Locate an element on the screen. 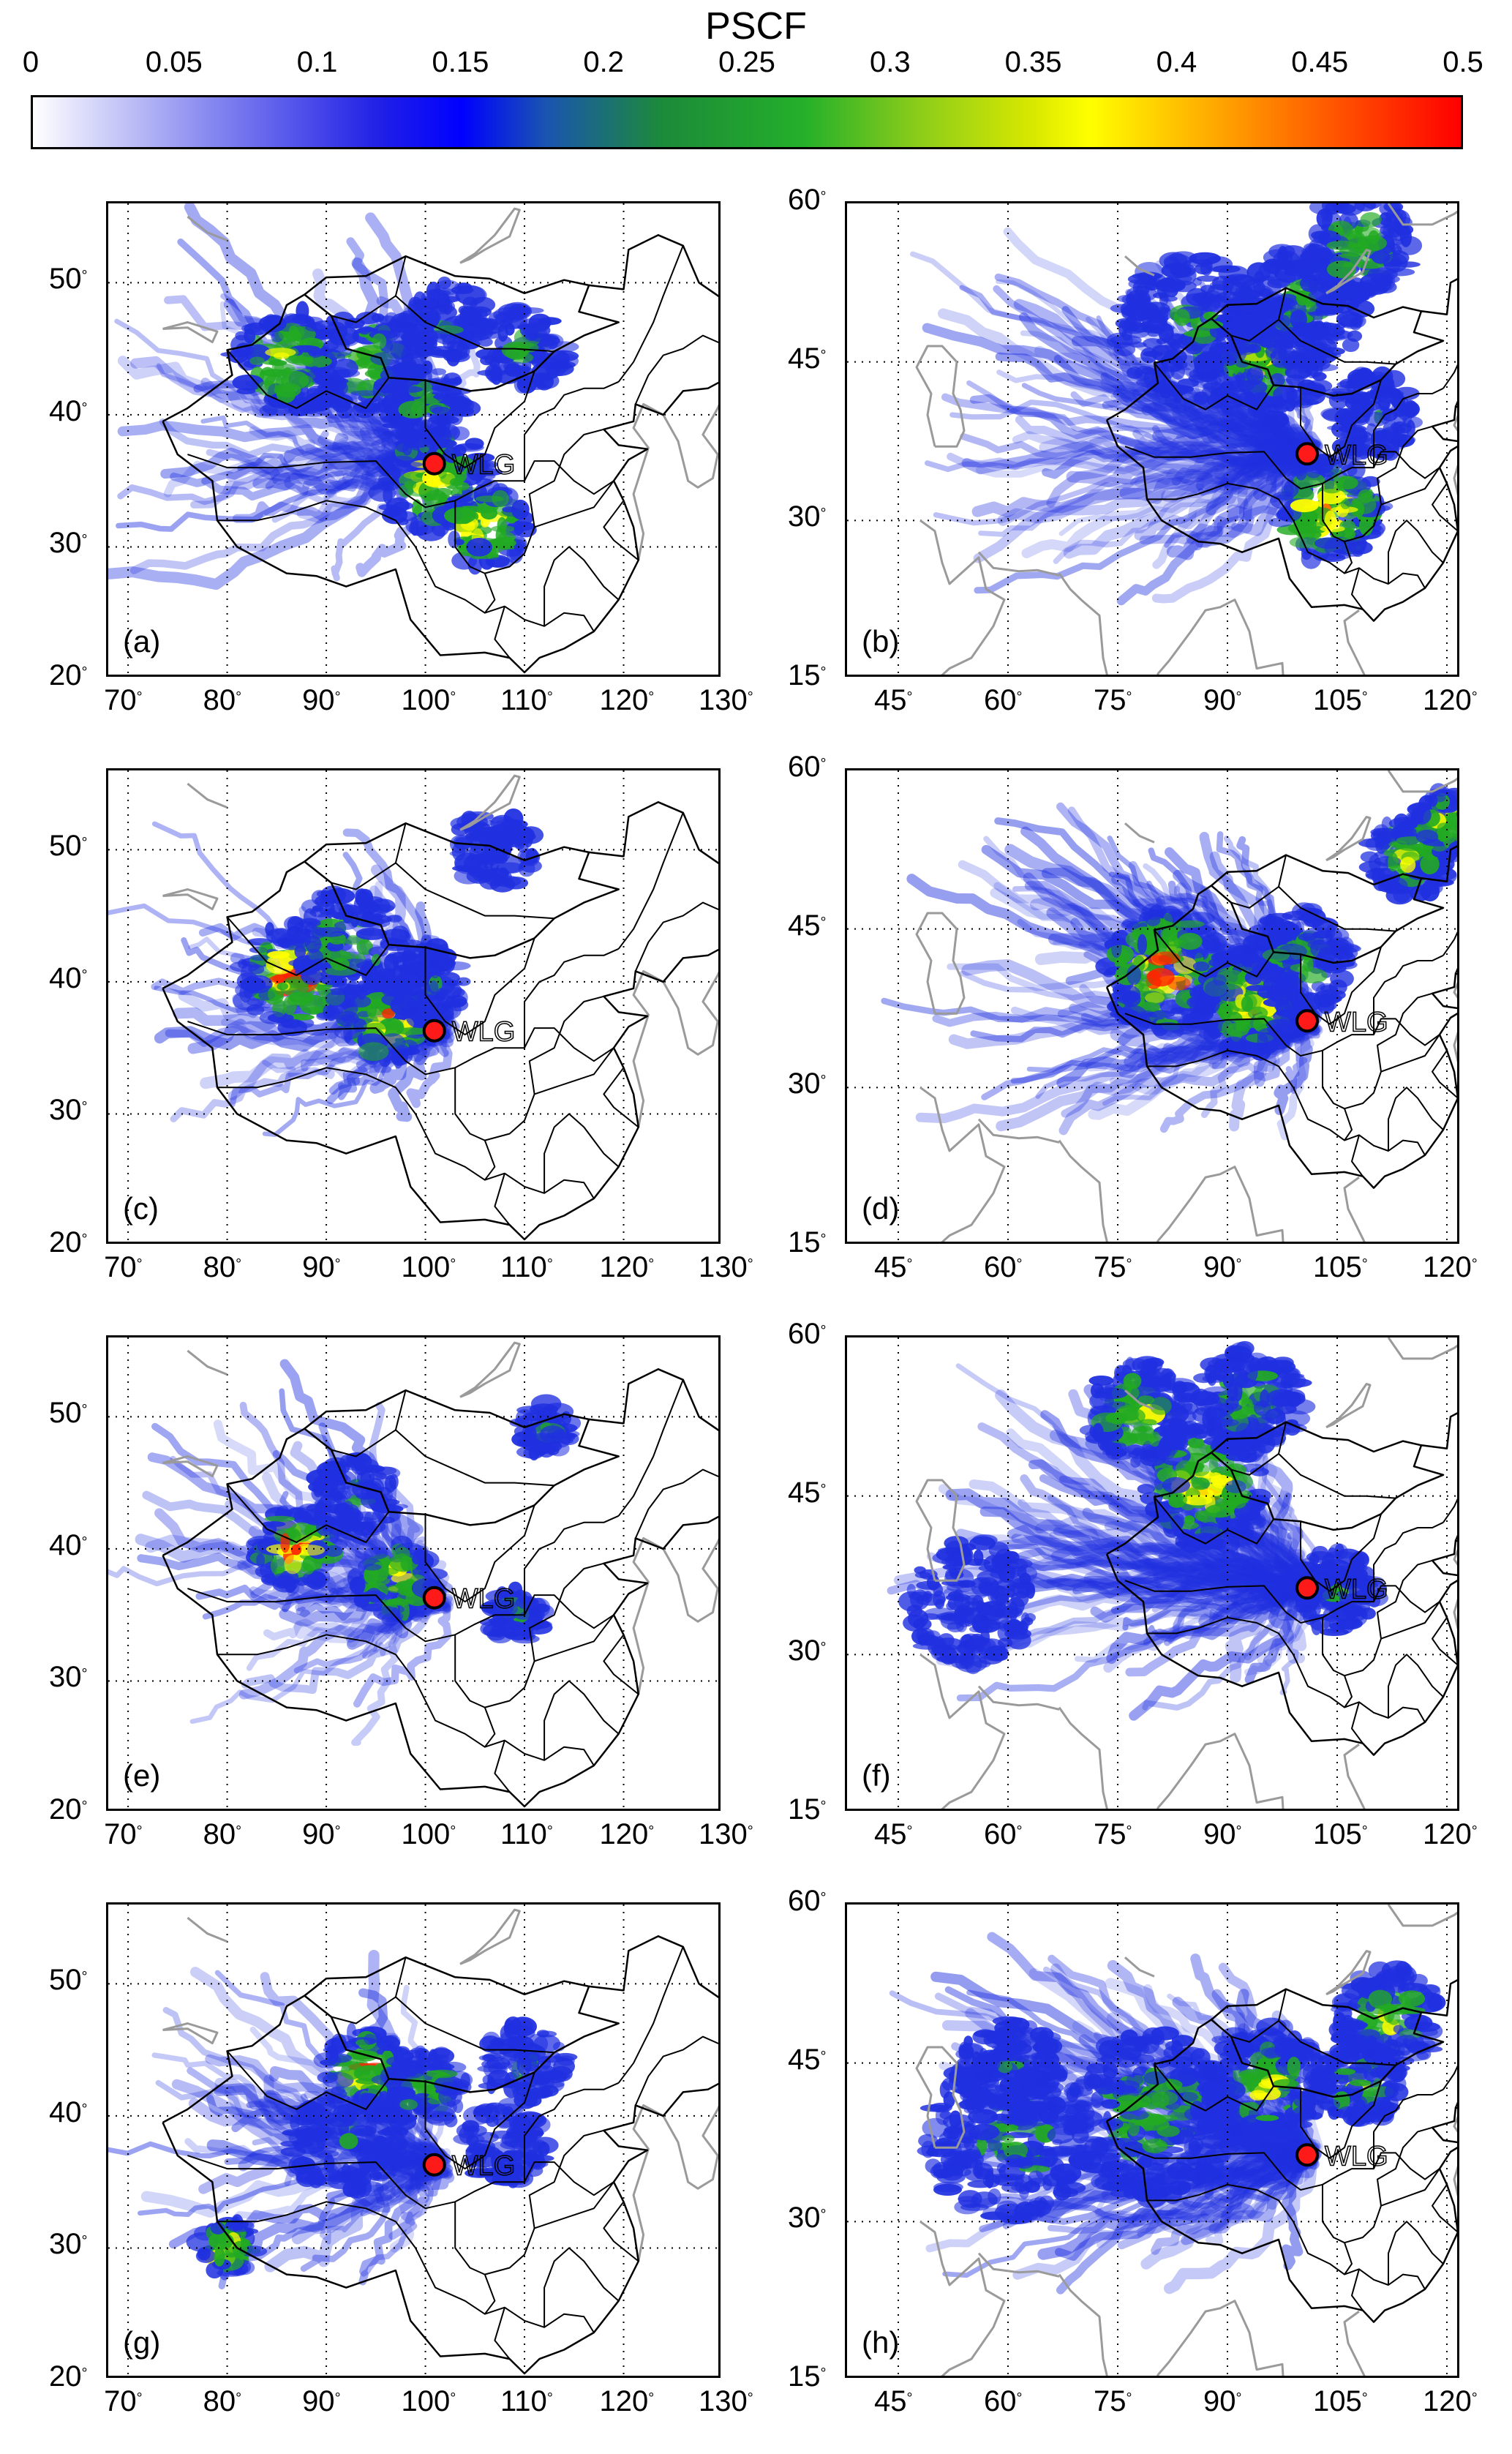 The height and width of the screenshot is (2454, 1512). lat-tick-label: 15° is located at coordinates (808, 1242).